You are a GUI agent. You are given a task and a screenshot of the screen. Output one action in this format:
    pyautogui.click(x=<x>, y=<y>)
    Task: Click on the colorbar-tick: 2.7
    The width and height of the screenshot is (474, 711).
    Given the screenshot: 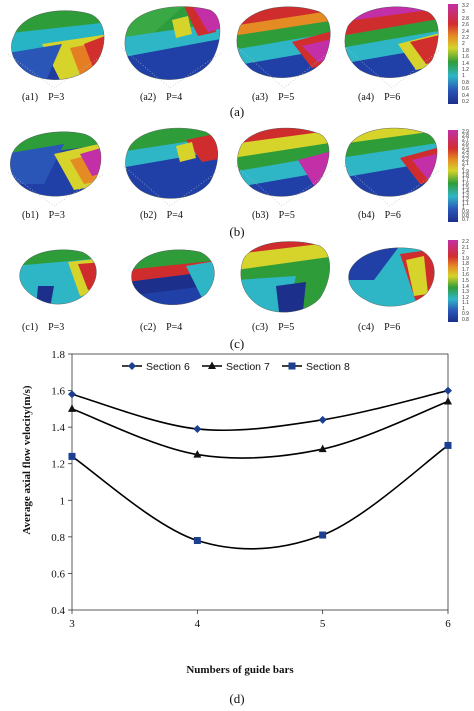 What is the action you would take?
    pyautogui.click(x=465, y=140)
    